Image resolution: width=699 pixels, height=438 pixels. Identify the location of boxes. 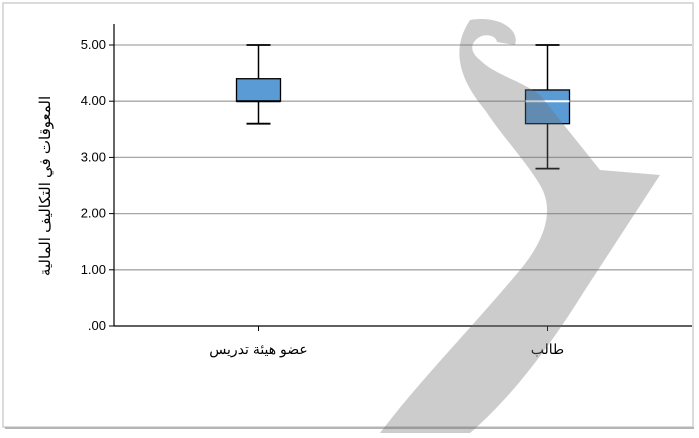
(403, 107).